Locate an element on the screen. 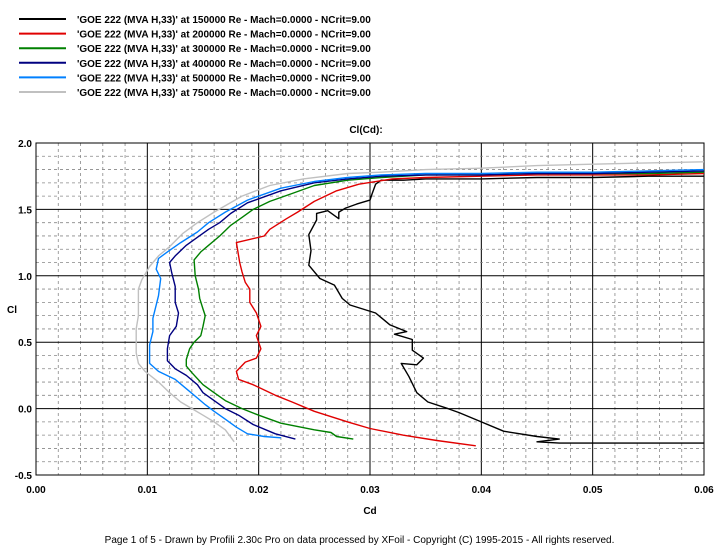 This screenshot has width=719, height=549. x-tick-label: 0.03 is located at coordinates (370, 490).